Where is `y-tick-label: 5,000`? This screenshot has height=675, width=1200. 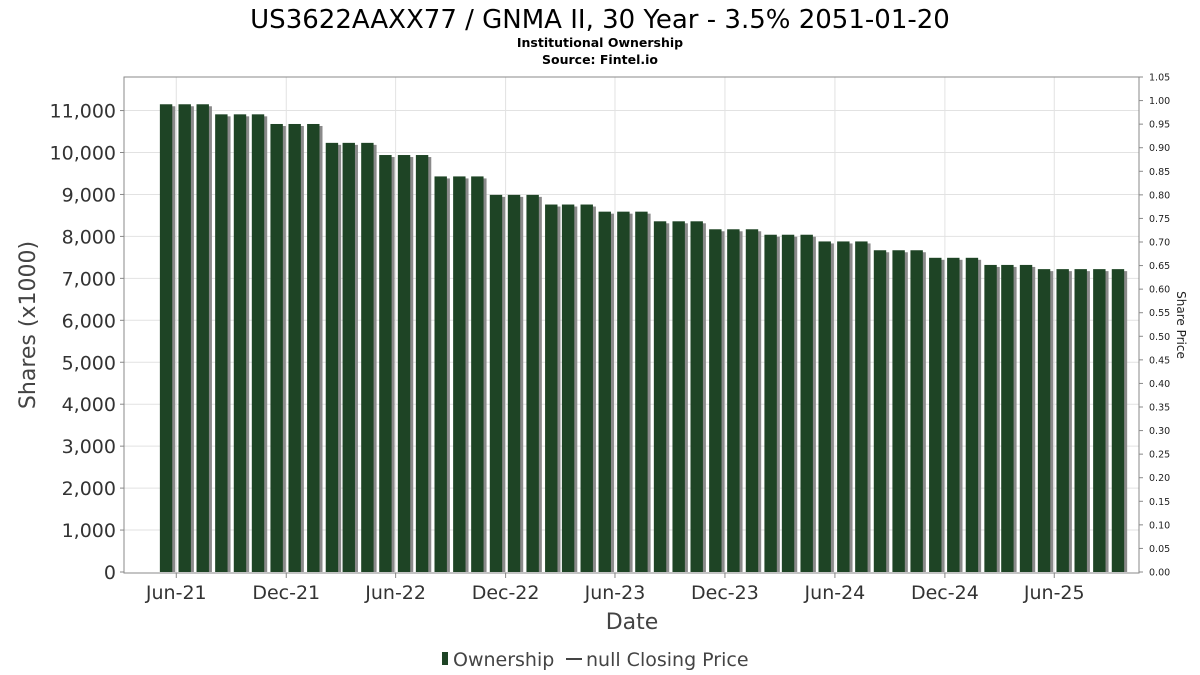
y-tick-label: 5,000 is located at coordinates (89, 363).